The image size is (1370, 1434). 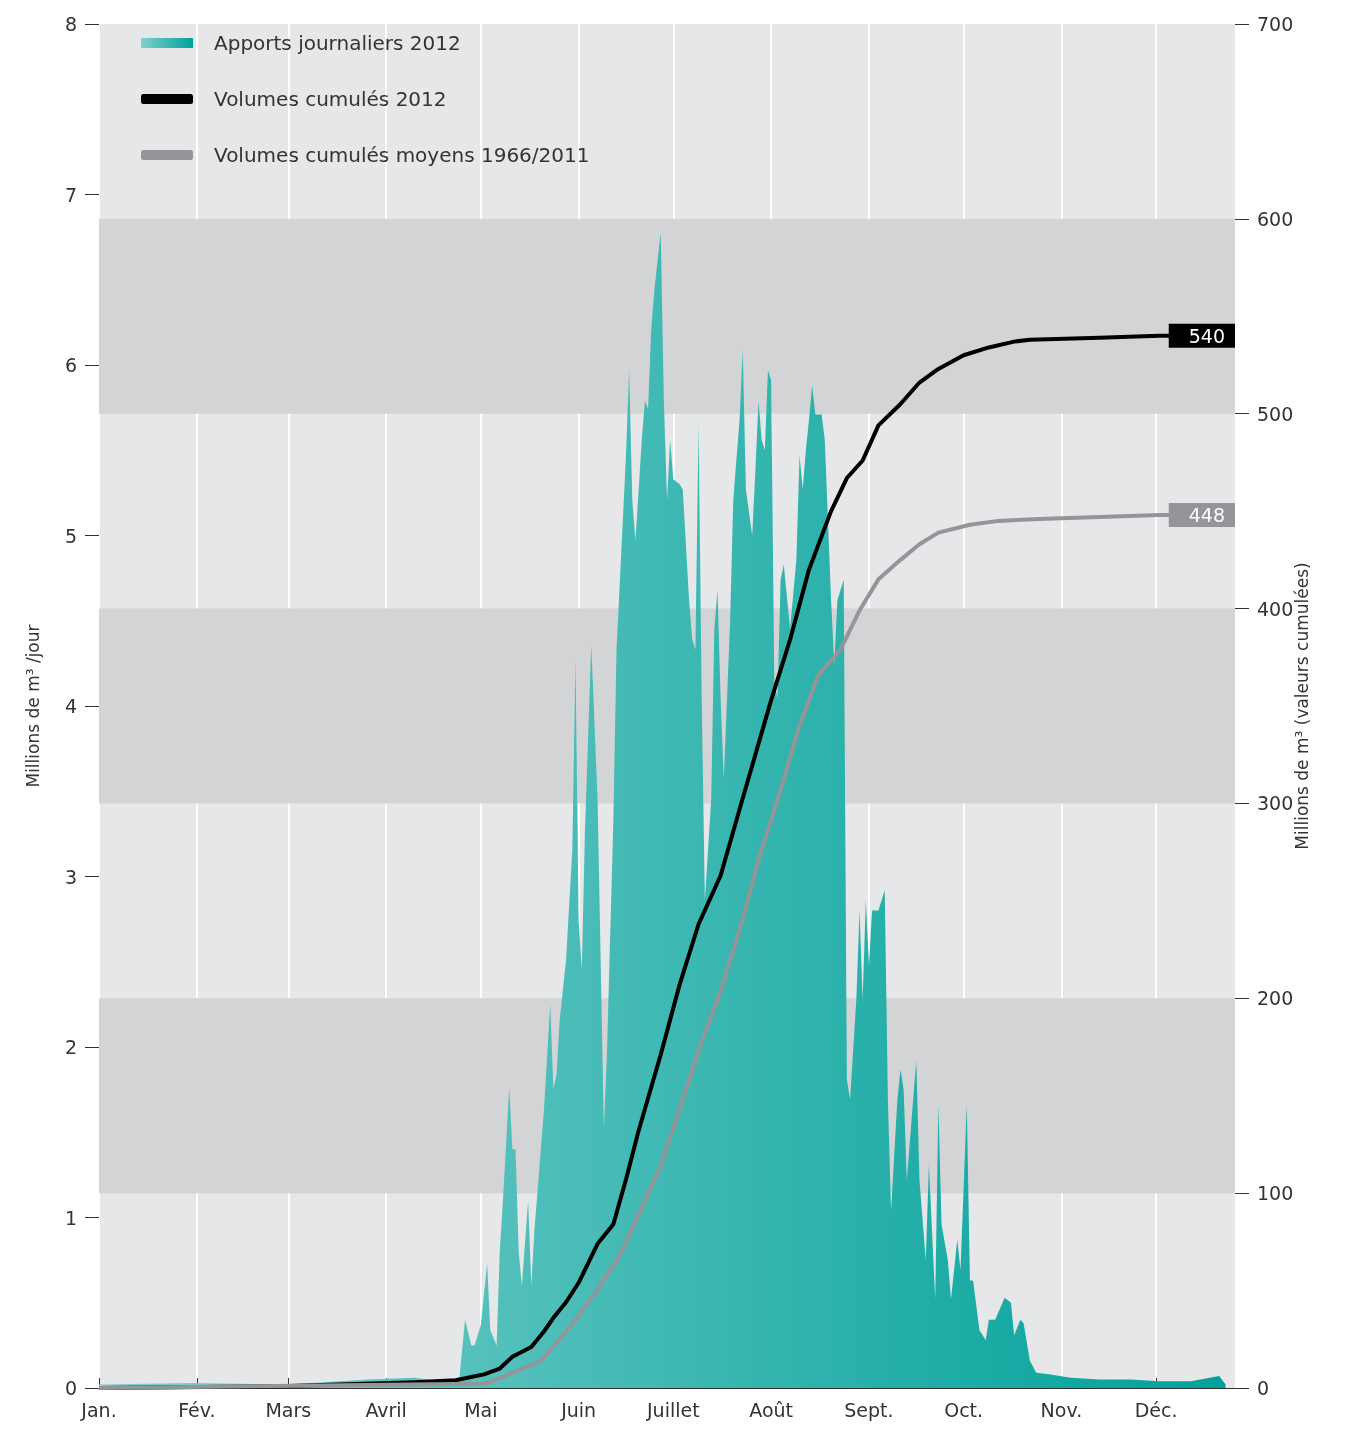 What do you see at coordinates (1275, 1193) in the screenshot?
I see `y2-tick-label: 100` at bounding box center [1275, 1193].